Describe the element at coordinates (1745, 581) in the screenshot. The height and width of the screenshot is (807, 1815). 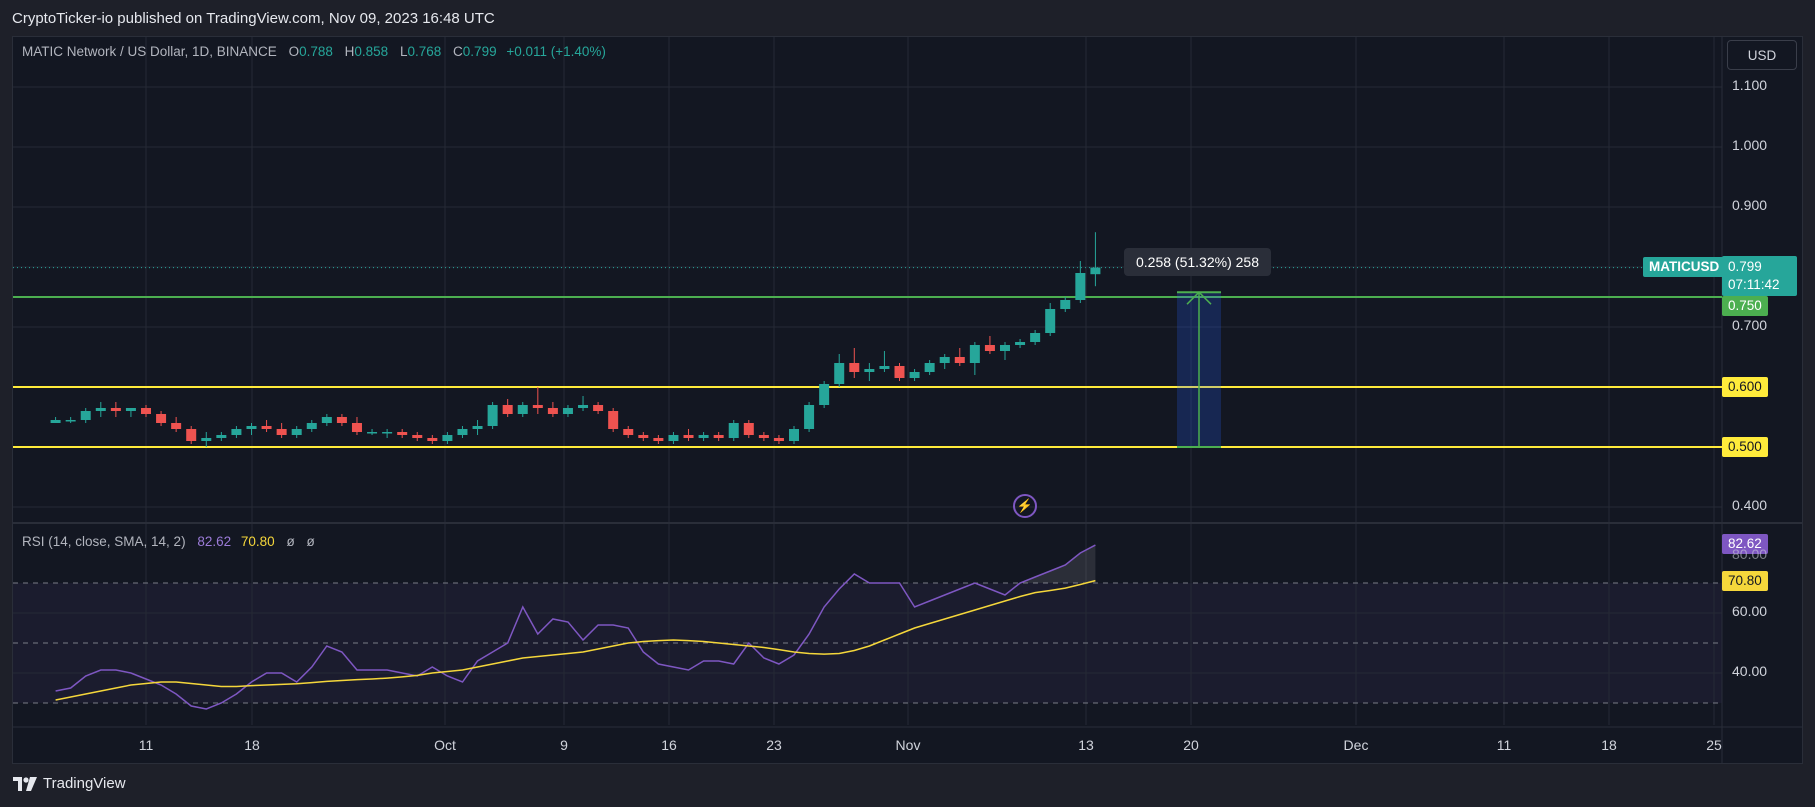
I see `rsi-sma-badge: 70.80` at that location.